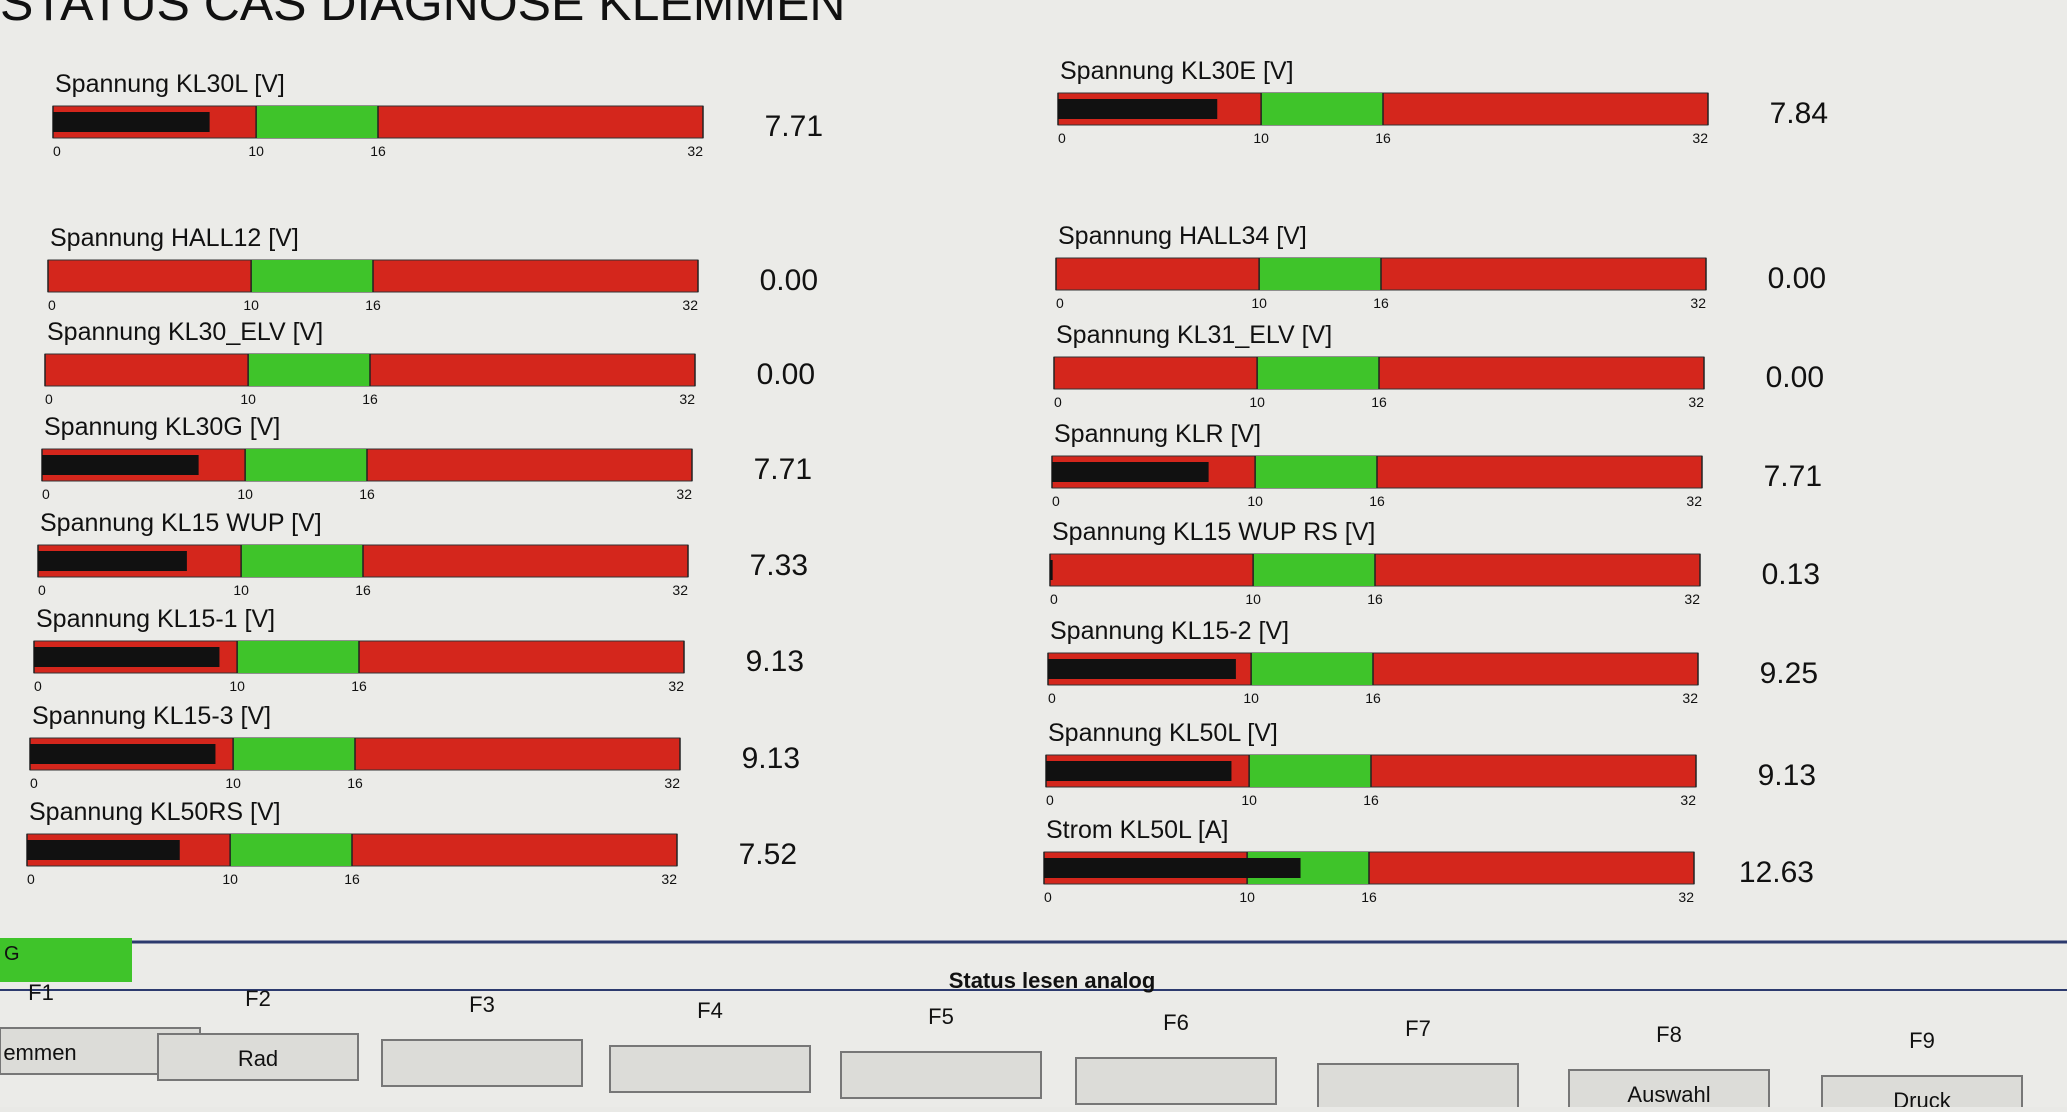  Describe the element at coordinates (155, 812) in the screenshot. I see `gauge-label: Spannung KL50RS [V]` at that location.